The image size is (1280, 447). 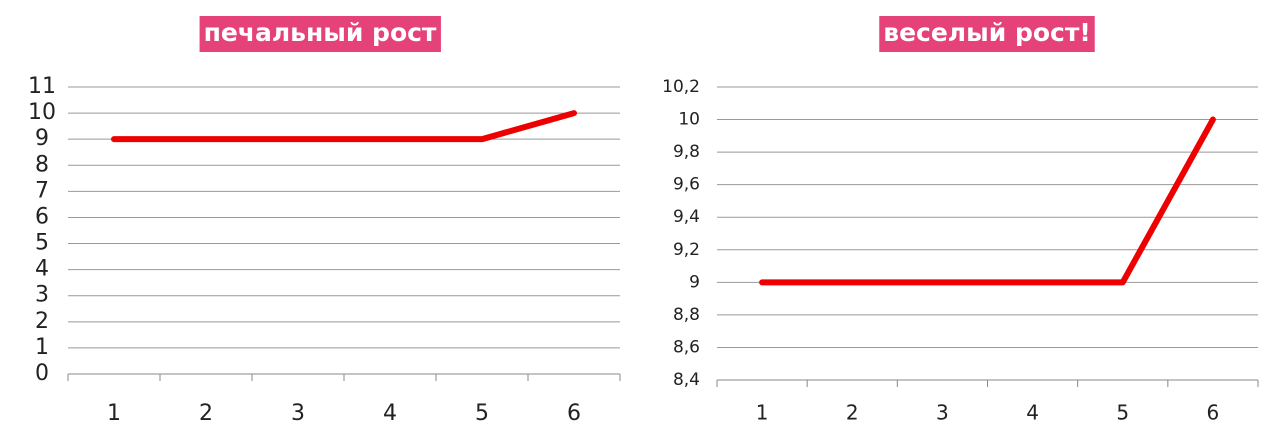 I want to click on y-tick-label: 11, so click(x=42, y=86).